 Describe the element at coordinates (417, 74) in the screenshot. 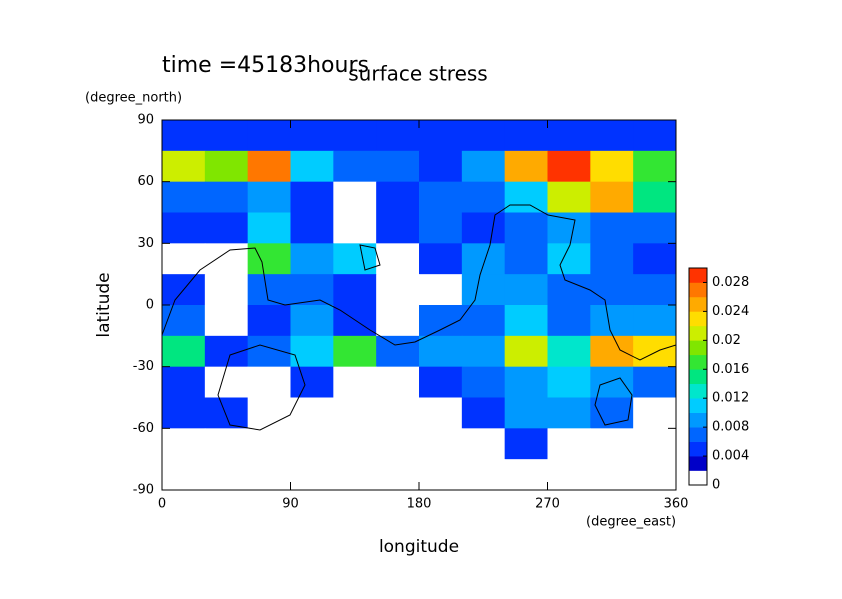

I see `chart-title: surface stress` at that location.